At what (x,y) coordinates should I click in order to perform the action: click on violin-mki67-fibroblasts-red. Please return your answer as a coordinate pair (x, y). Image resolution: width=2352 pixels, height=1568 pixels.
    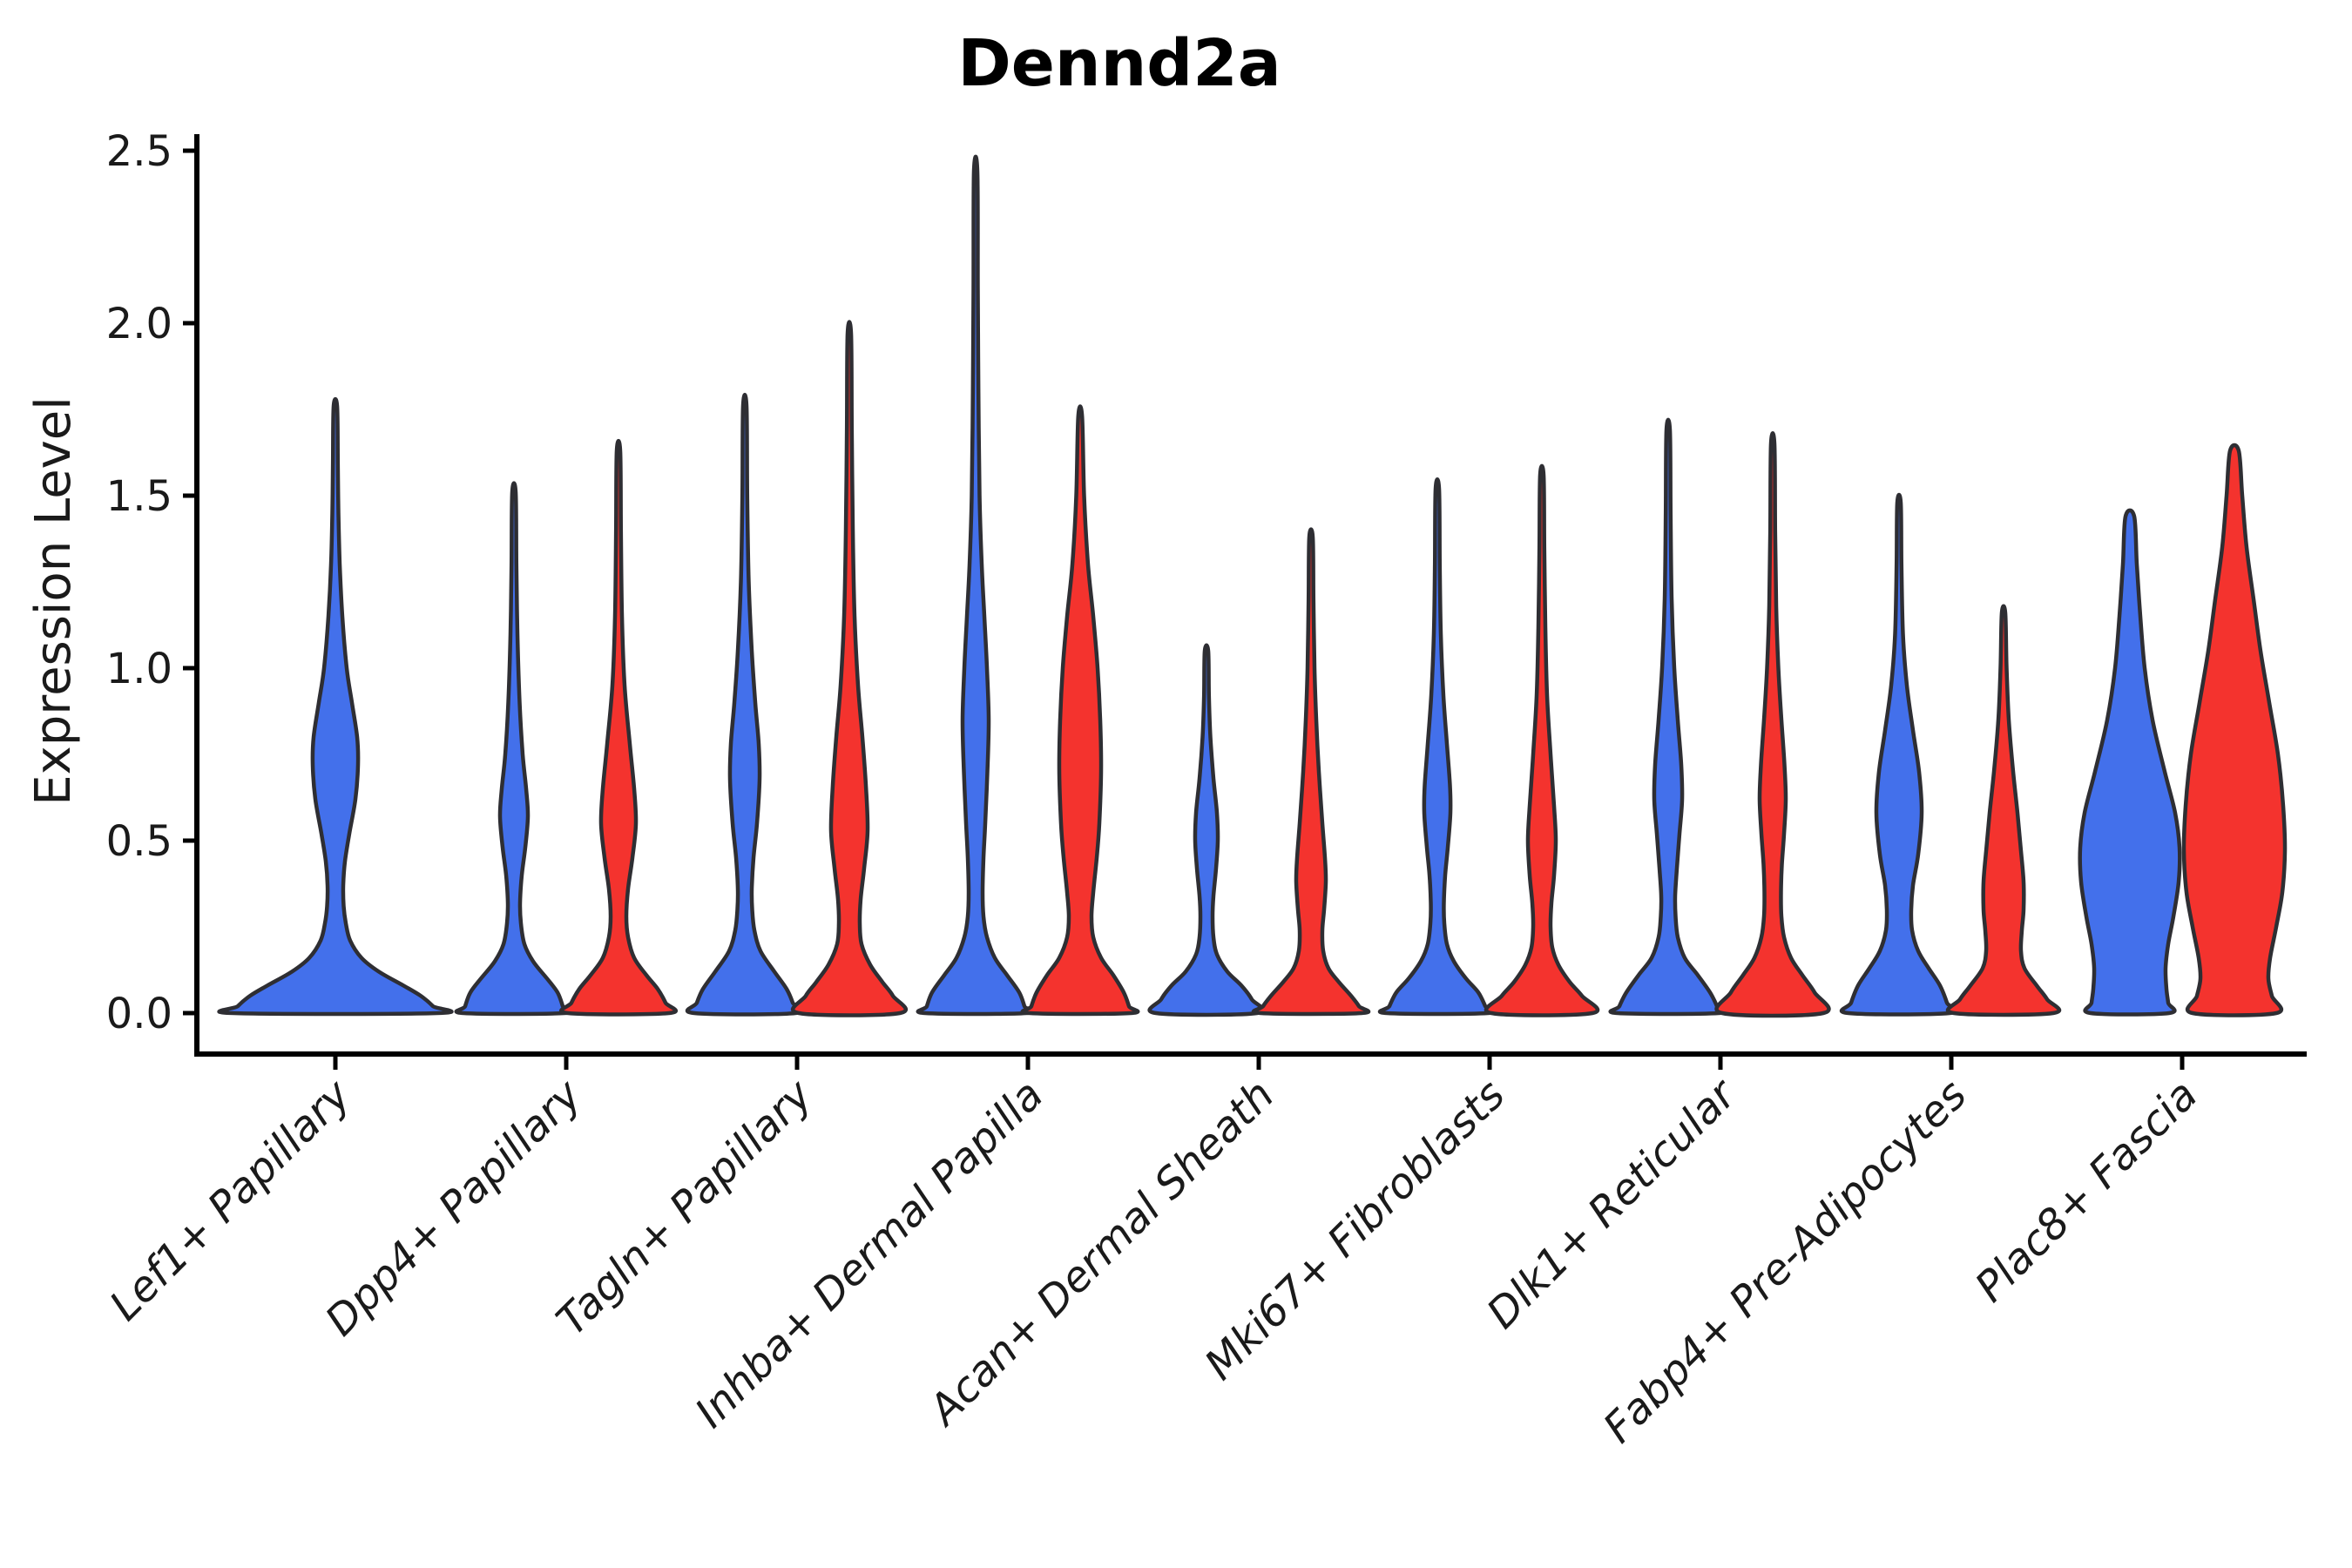
    Looking at the image, I should click on (1542, 740).